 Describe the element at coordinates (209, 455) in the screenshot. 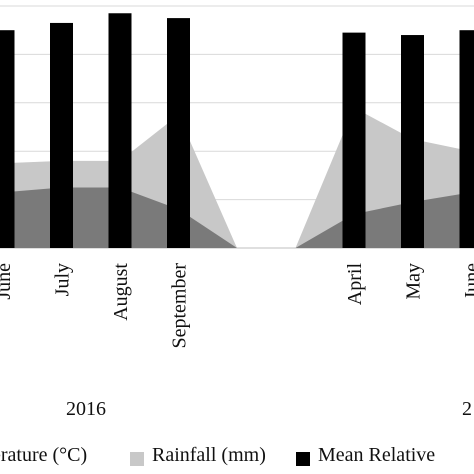

I see `legend-label-rainfall: Rainfall (mm)` at that location.